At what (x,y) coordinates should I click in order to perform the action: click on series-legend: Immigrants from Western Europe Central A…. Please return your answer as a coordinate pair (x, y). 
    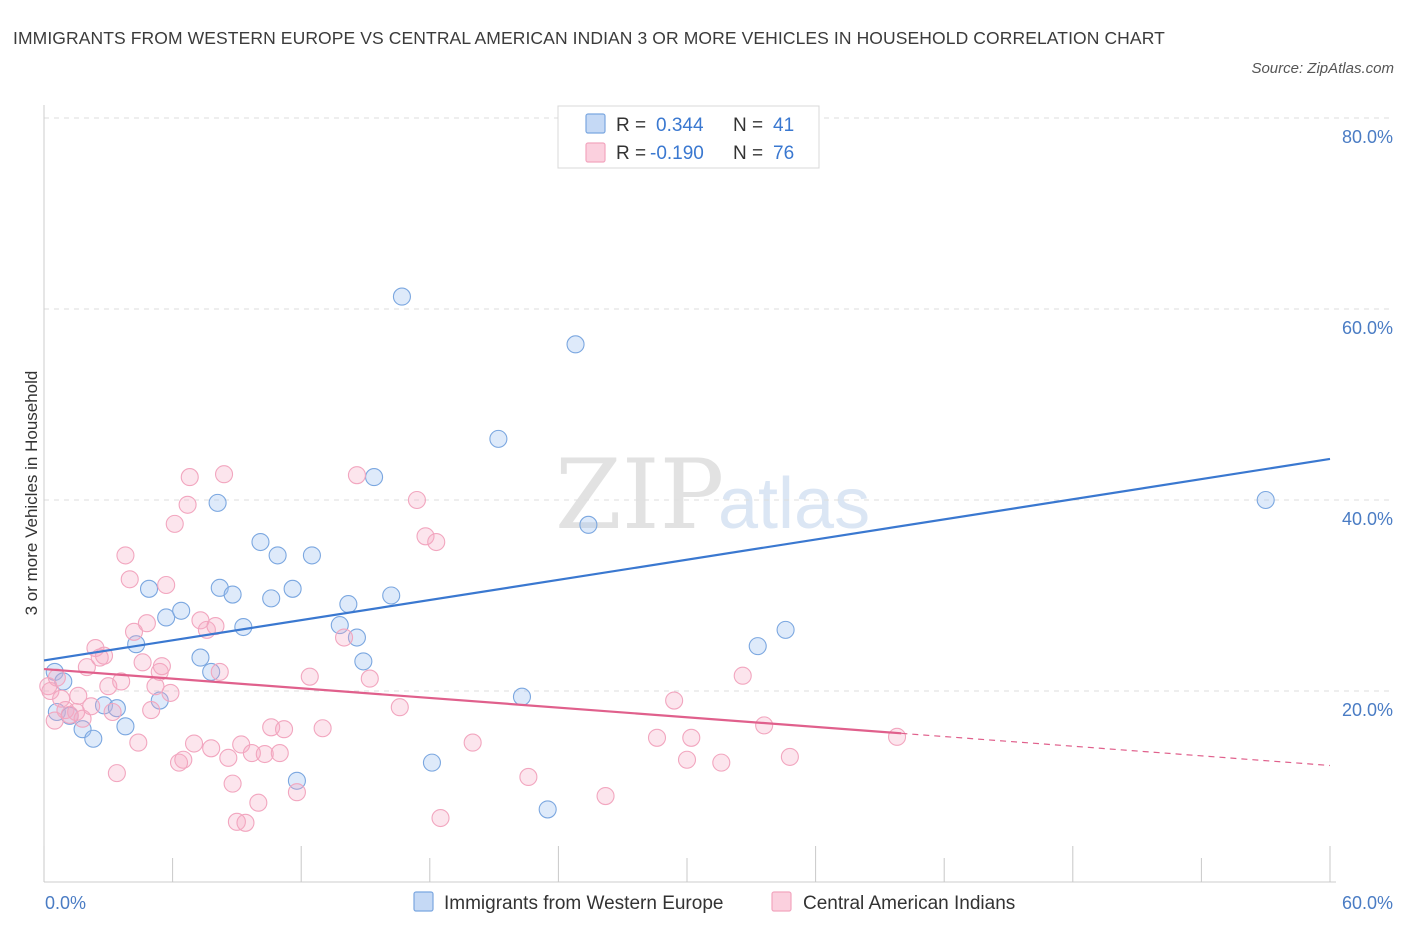
    Looking at the image, I should click on (714, 902).